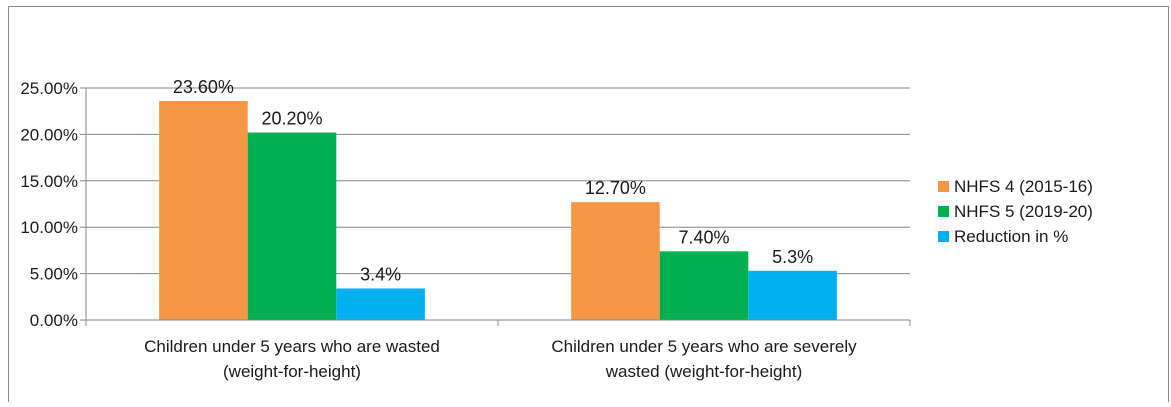  Describe the element at coordinates (203, 87) in the screenshot. I see `data-label: 23.60%` at that location.